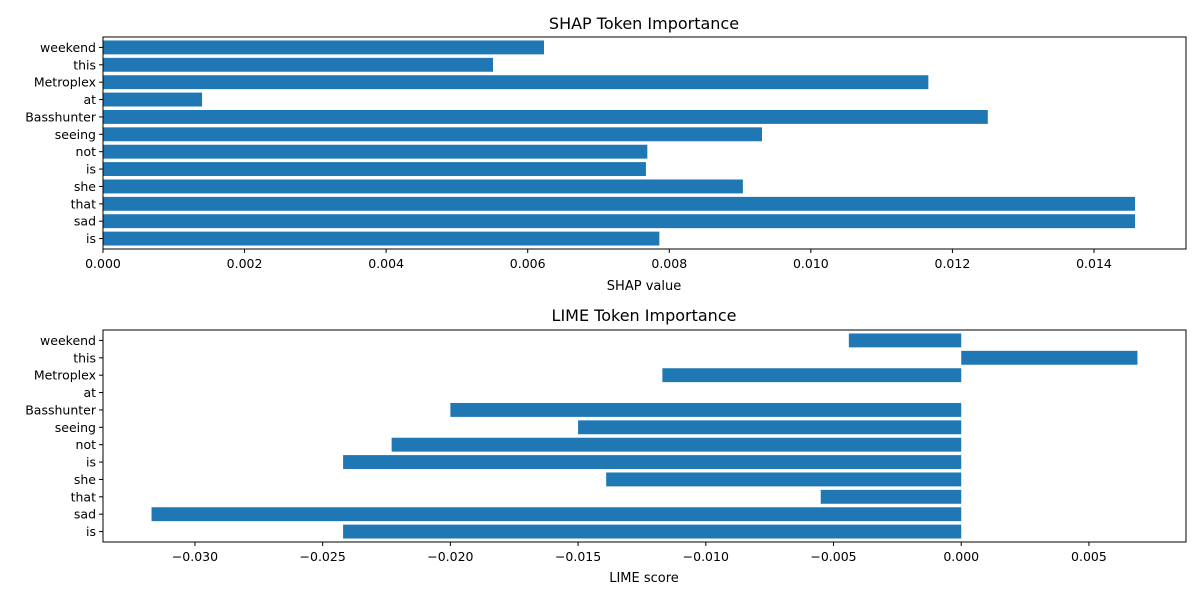 The image size is (1200, 600). I want to click on shap-y-tick-label: Basshunter, so click(61, 116).